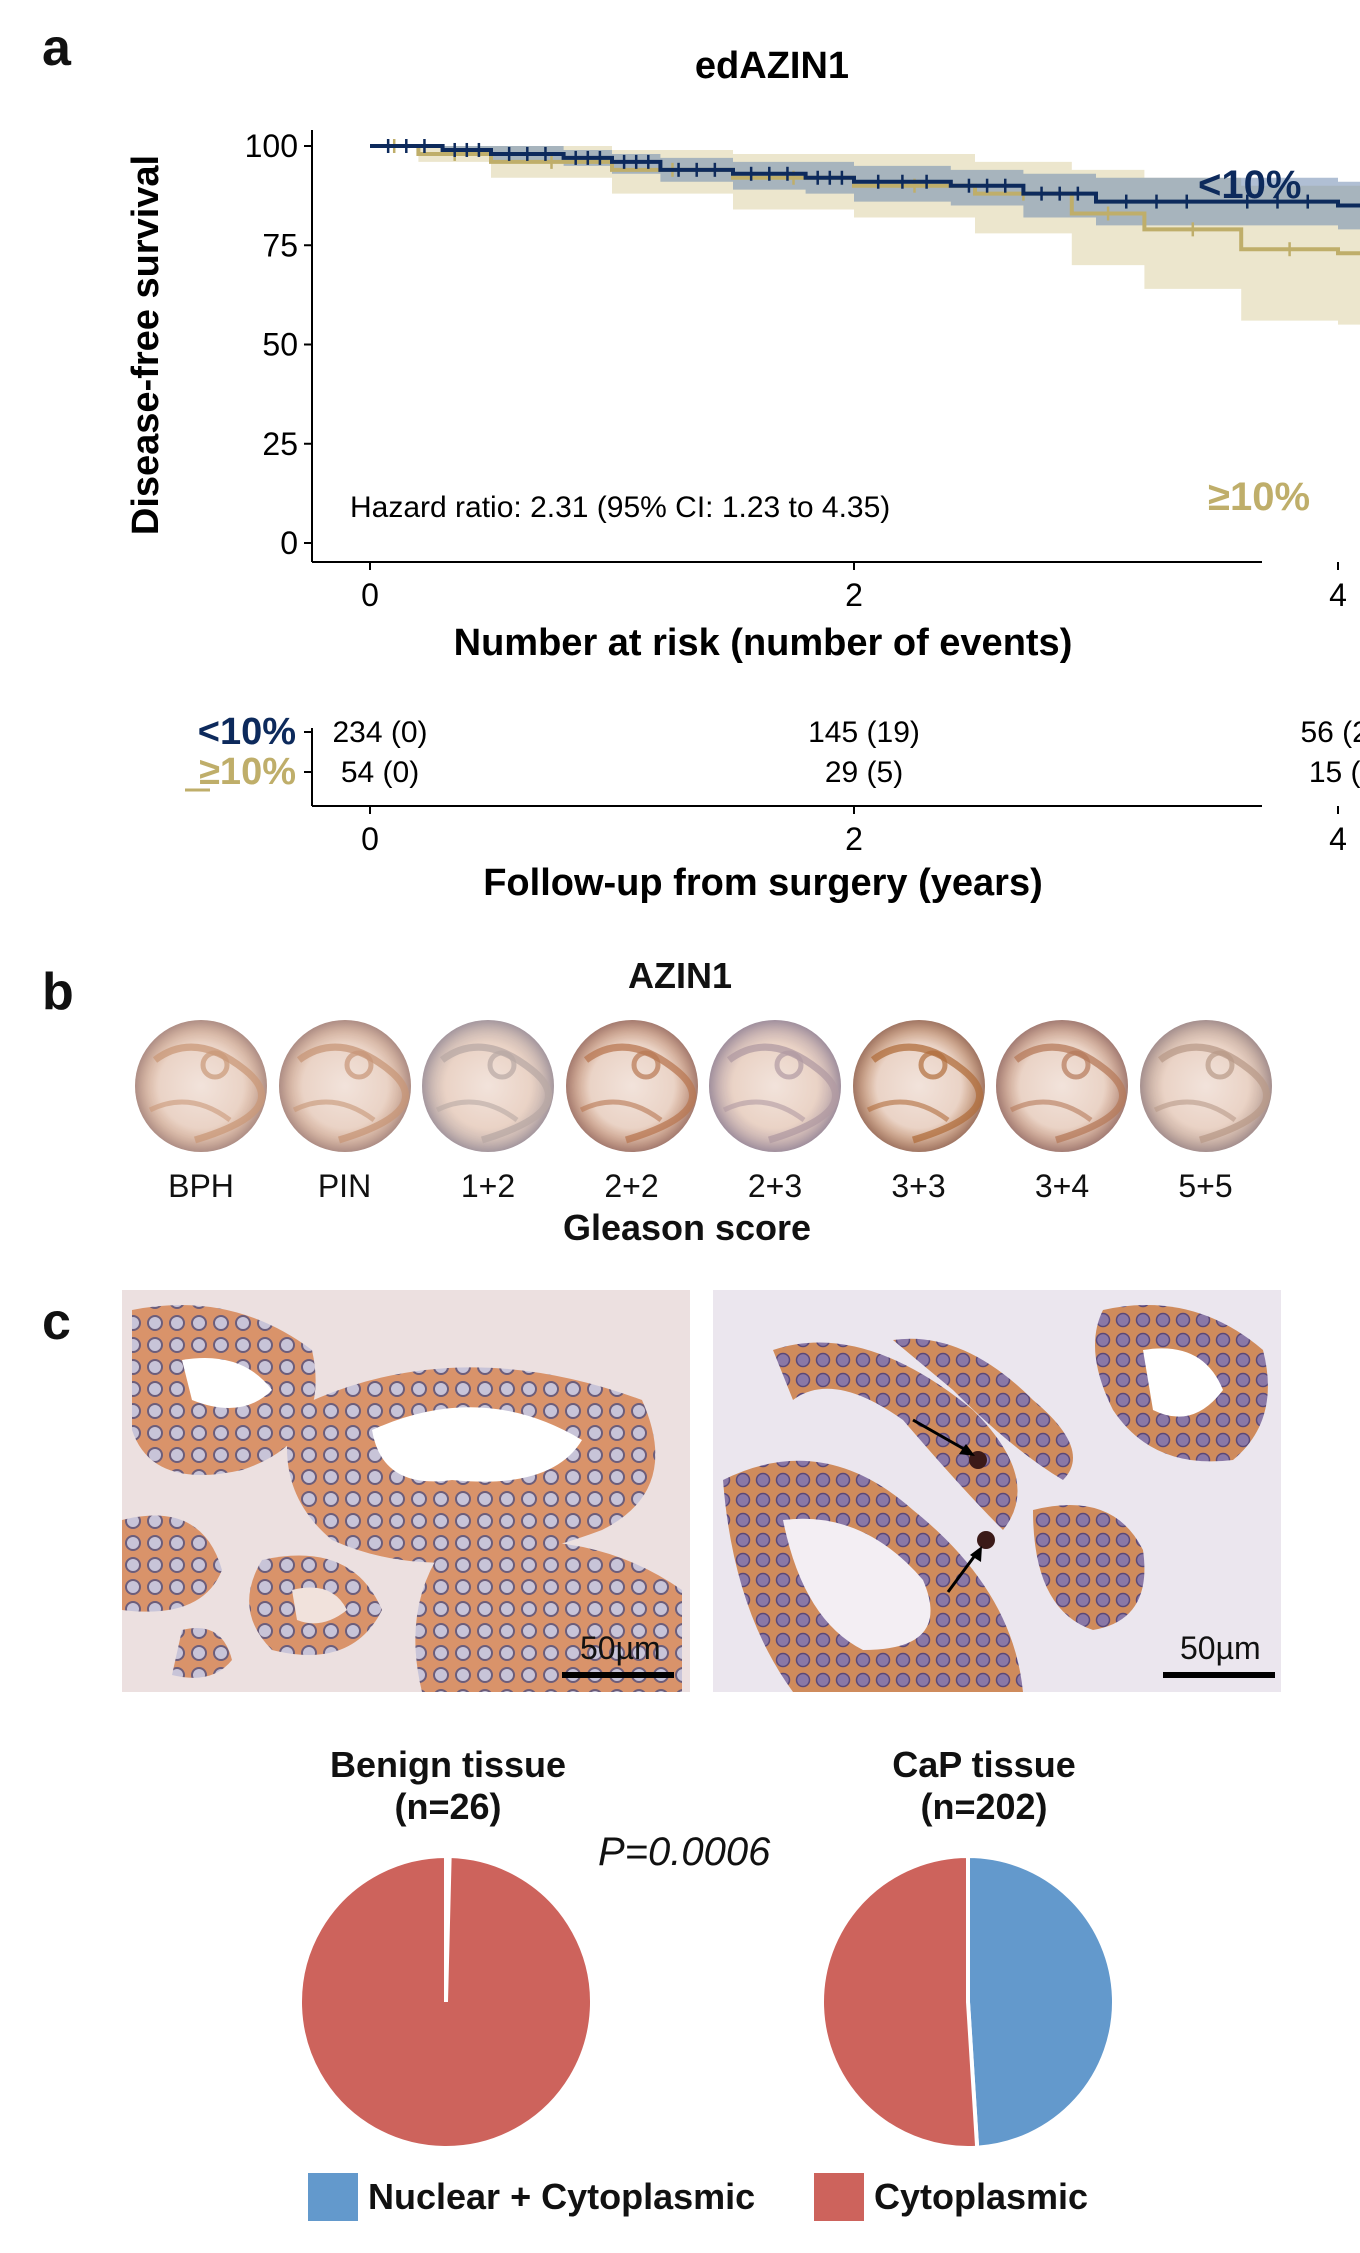 The image size is (1360, 2253). Describe the element at coordinates (854, 839) in the screenshot. I see `risk-x-tick-label: 2` at that location.